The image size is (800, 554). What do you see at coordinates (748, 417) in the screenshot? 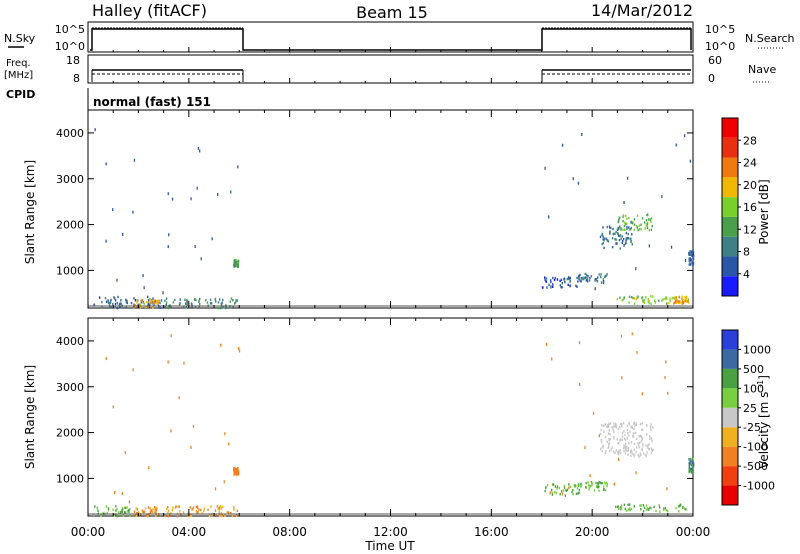
I see `velocity-colorbar: -1000 -500 -100 -25 25 100 500 1000` at bounding box center [748, 417].